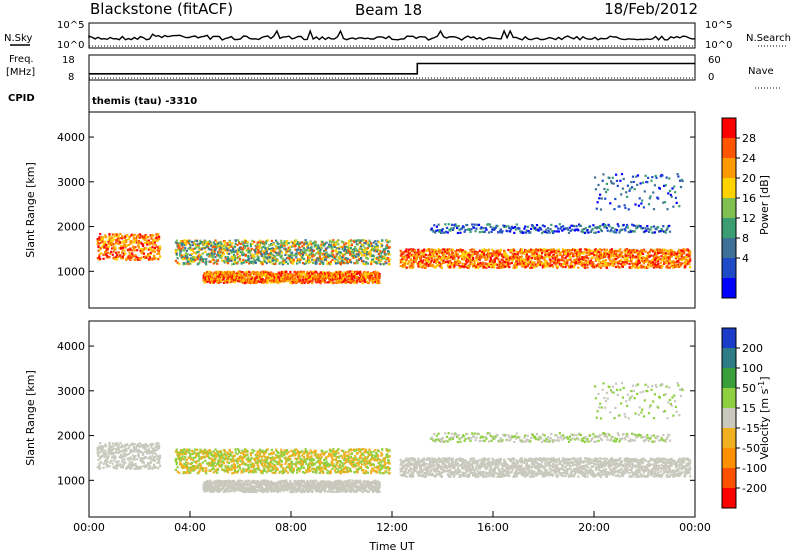  Describe the element at coordinates (729, 168) in the screenshot. I see `colorbar-swatch` at that location.